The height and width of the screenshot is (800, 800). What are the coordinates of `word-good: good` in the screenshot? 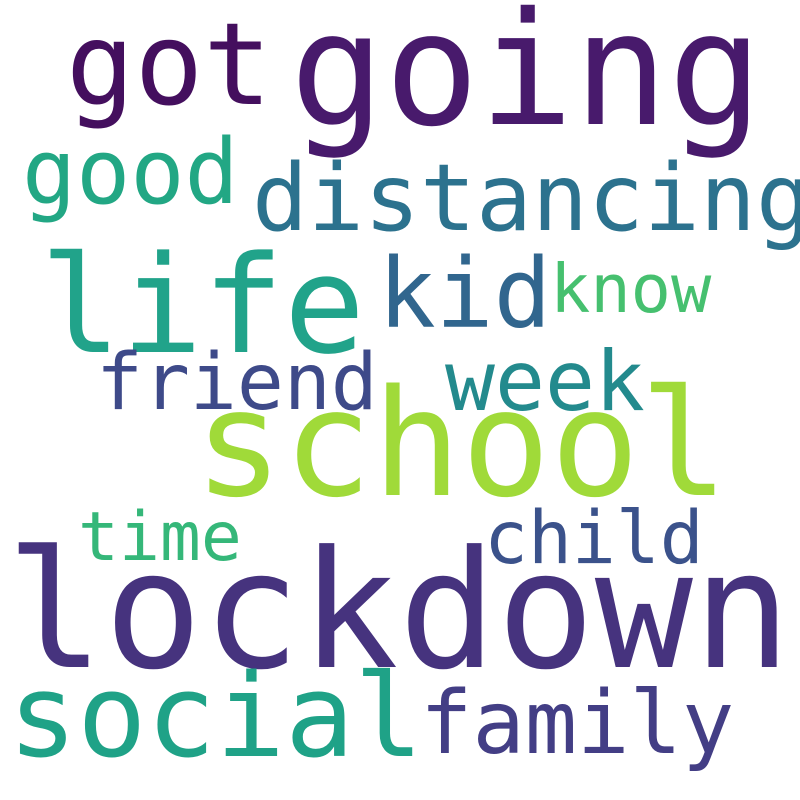 It's located at (130, 172).